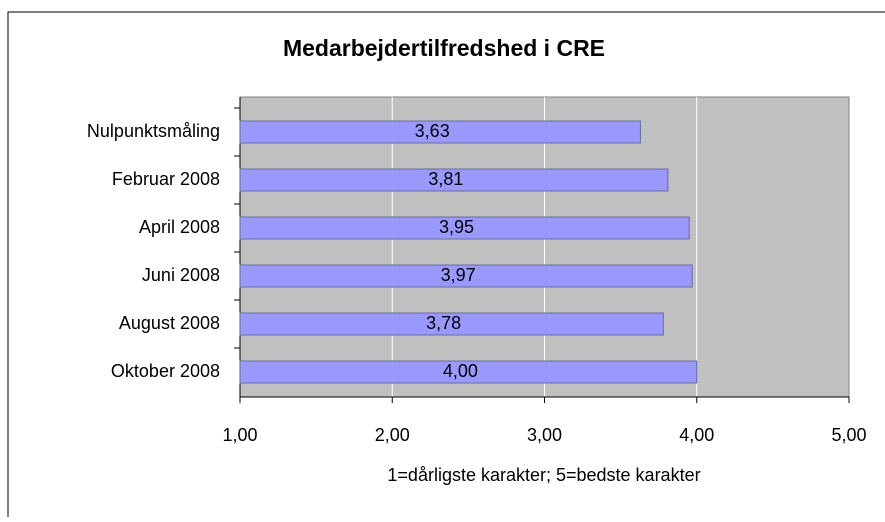 This screenshot has width=885, height=522. I want to click on data-label: 3,97, so click(458, 275).